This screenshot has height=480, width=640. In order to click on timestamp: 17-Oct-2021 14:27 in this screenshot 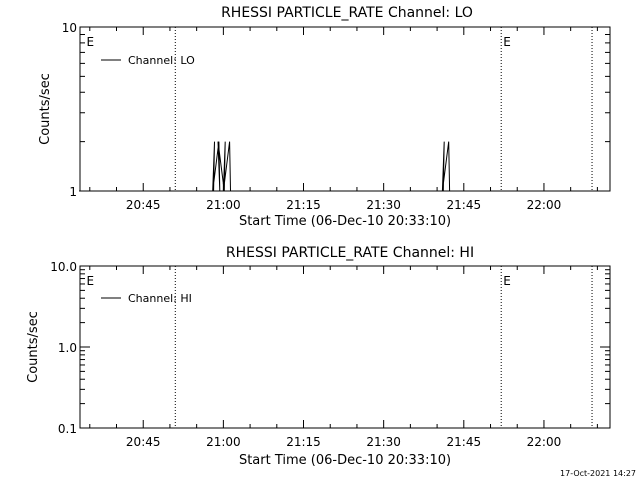, I will do `click(598, 473)`.